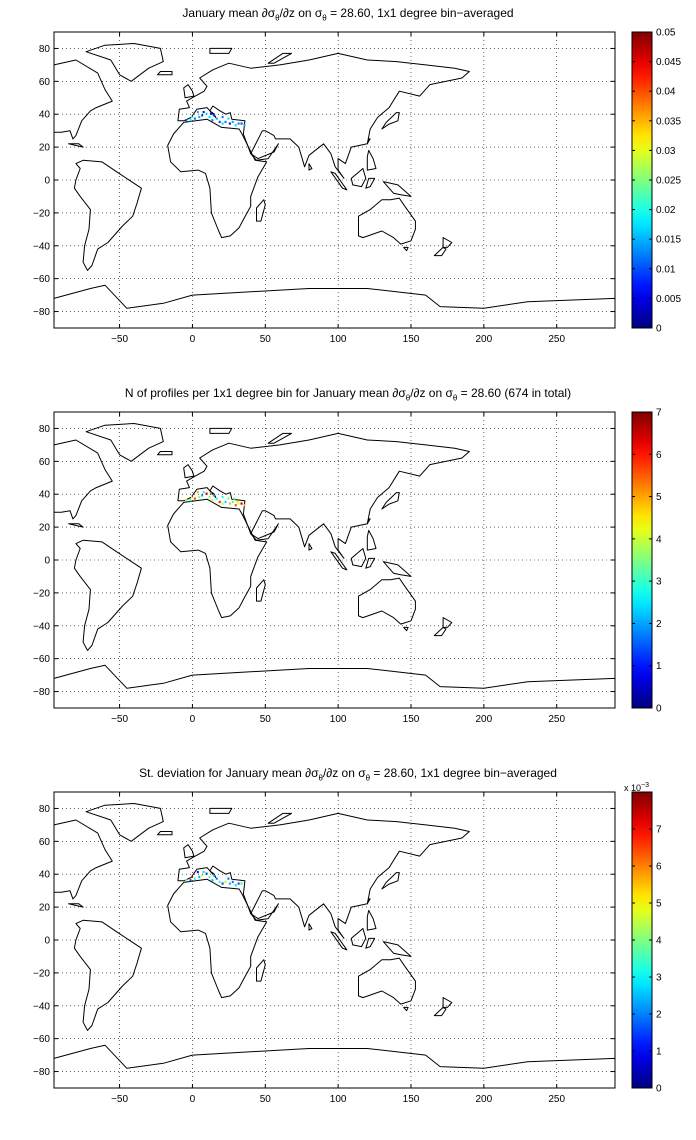  I want to click on landmass-borneo, so click(358, 558).